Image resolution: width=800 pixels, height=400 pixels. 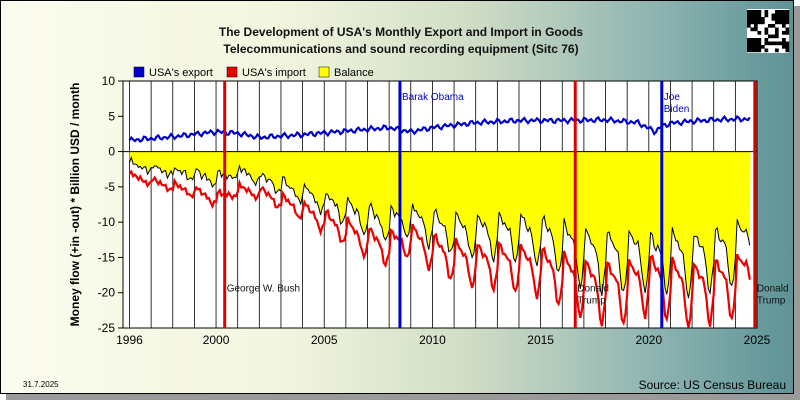 I want to click on y-tick-label: -25, so click(x=107, y=328).